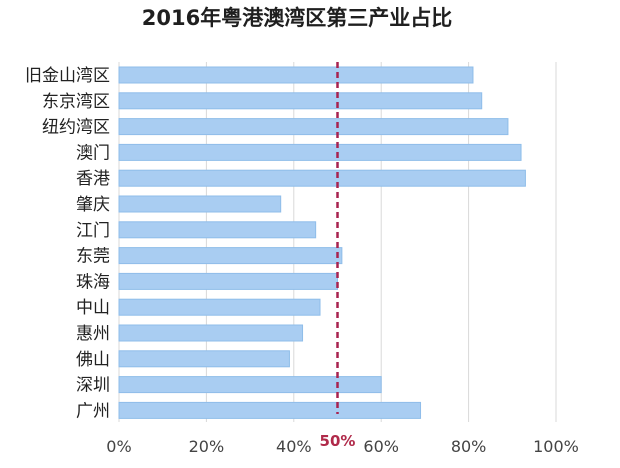 The image size is (620, 468). I want to click on category-label: 纽约湾区, so click(76, 128).